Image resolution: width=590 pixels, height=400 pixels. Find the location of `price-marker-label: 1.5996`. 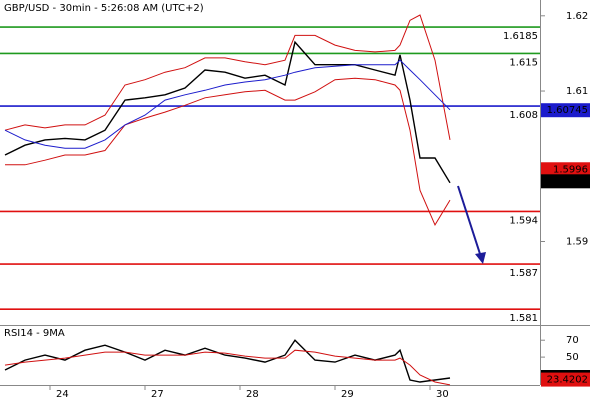

price-marker-label: 1.5996 is located at coordinates (570, 169).